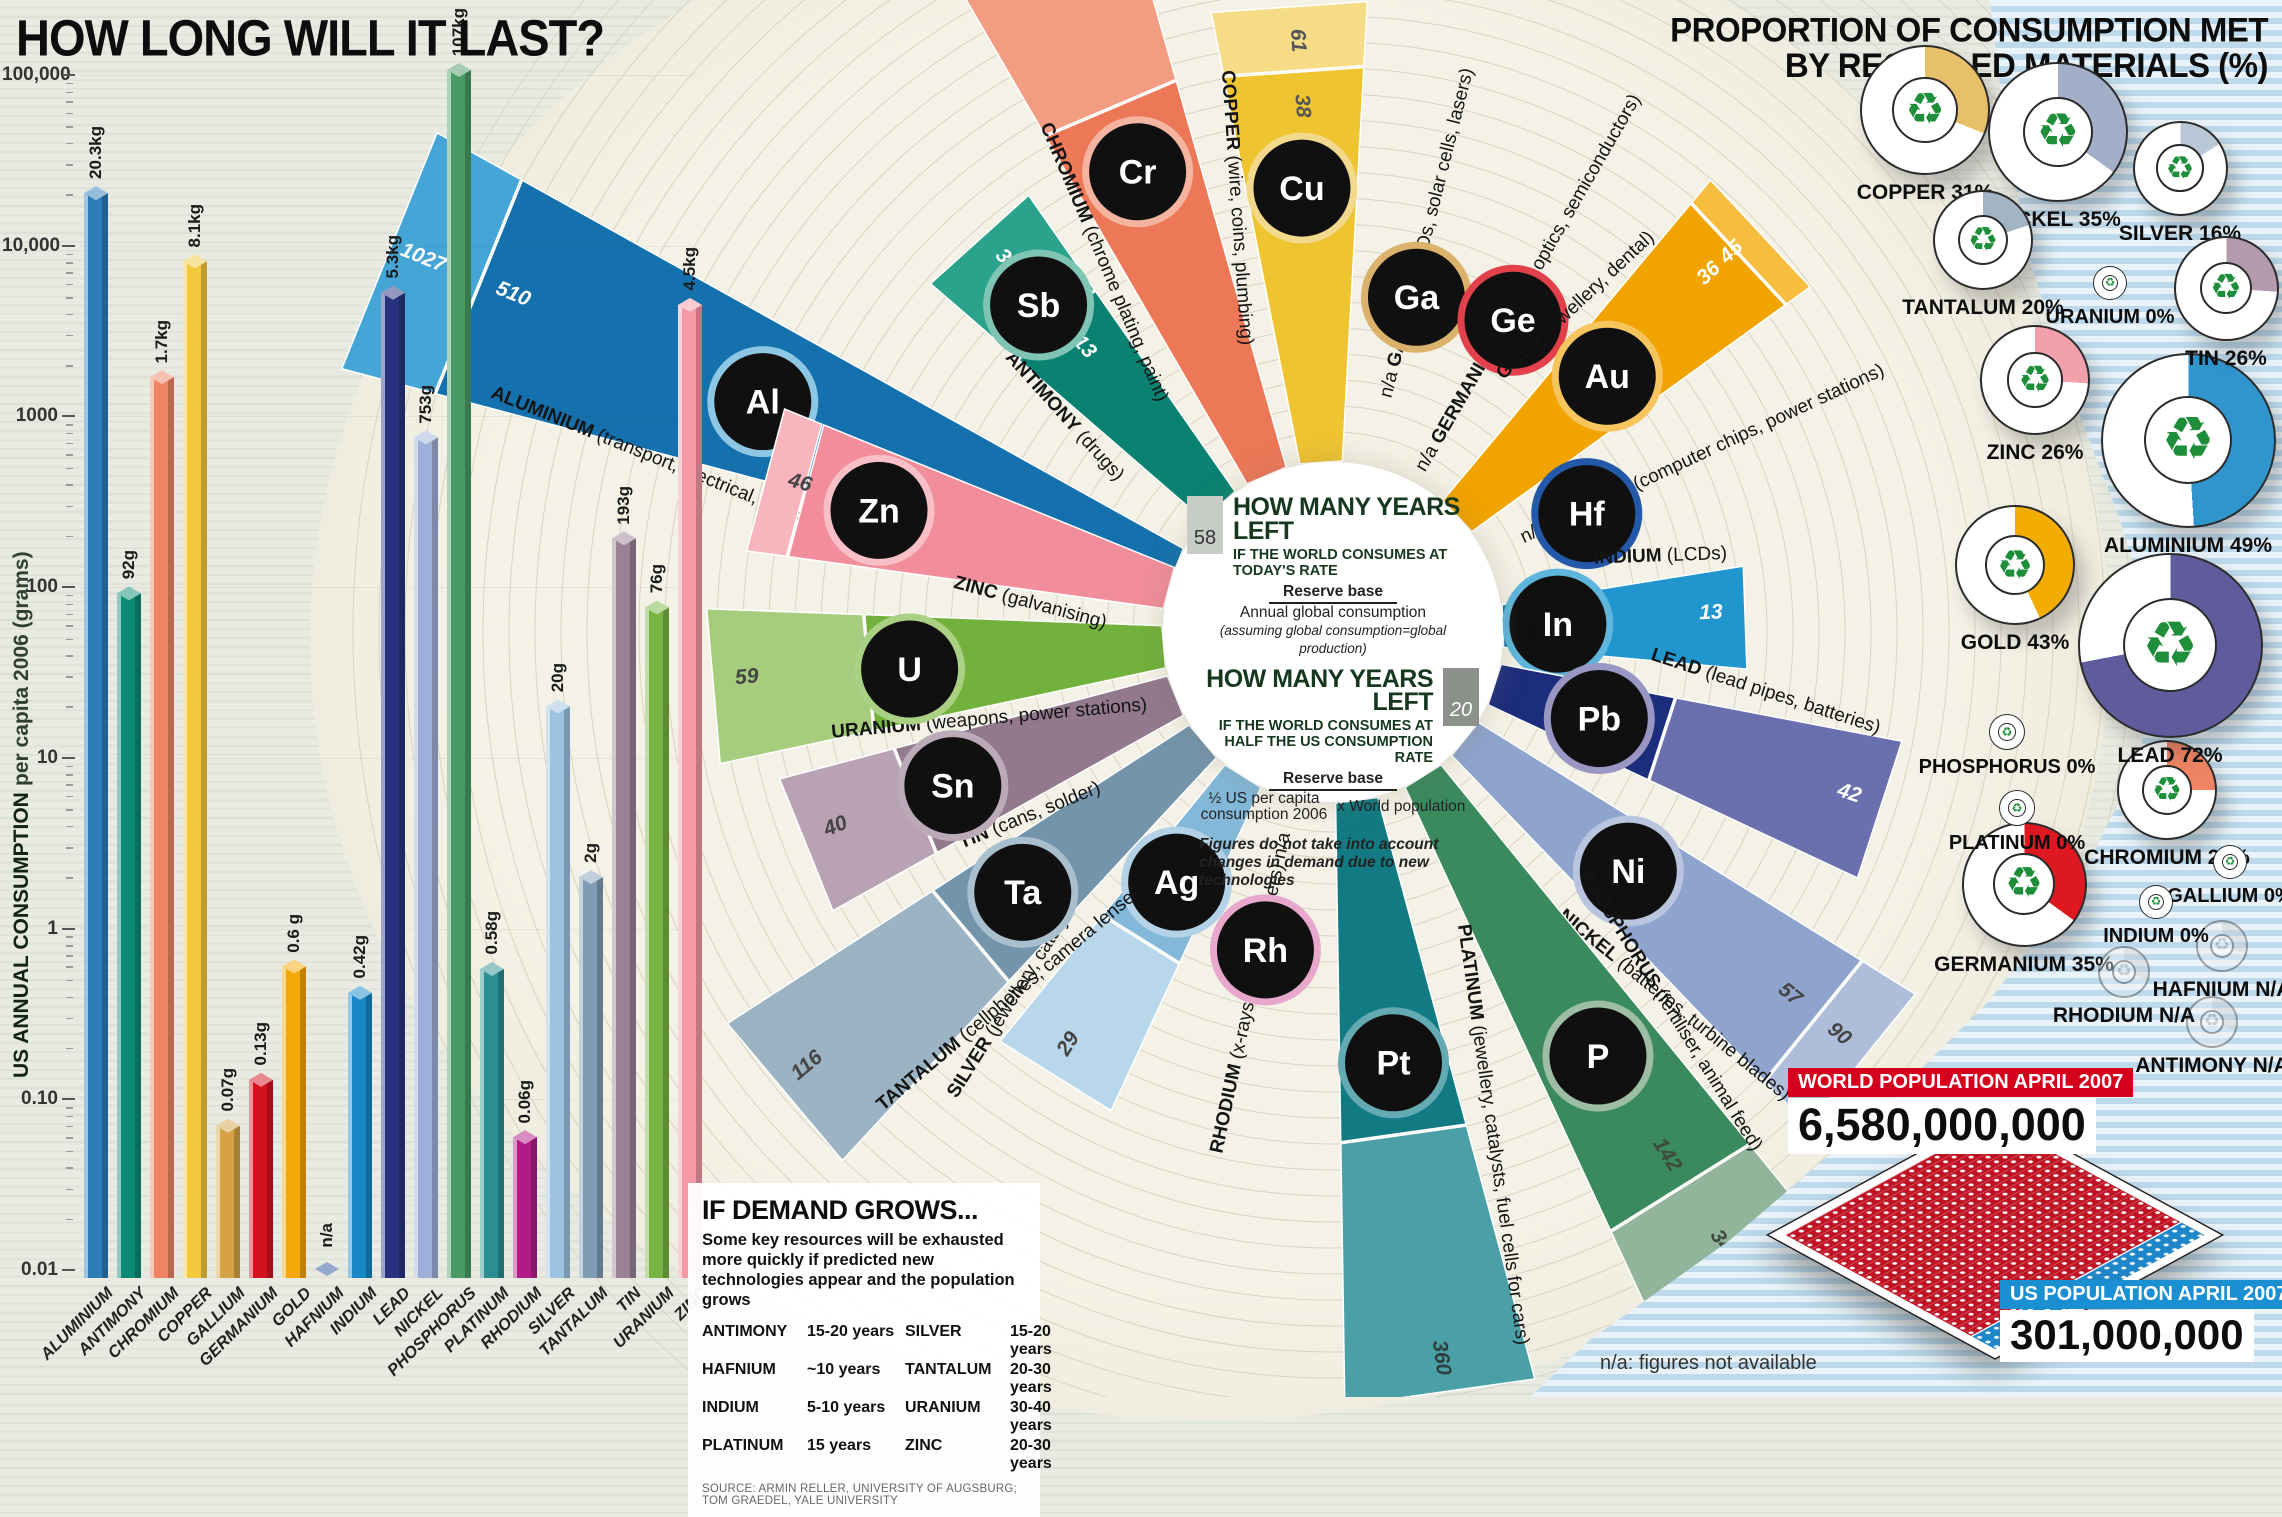 This screenshot has height=1517, width=2282. Describe the element at coordinates (739, 1369) in the screenshot. I see `demand-element: HAFNIUM` at that location.